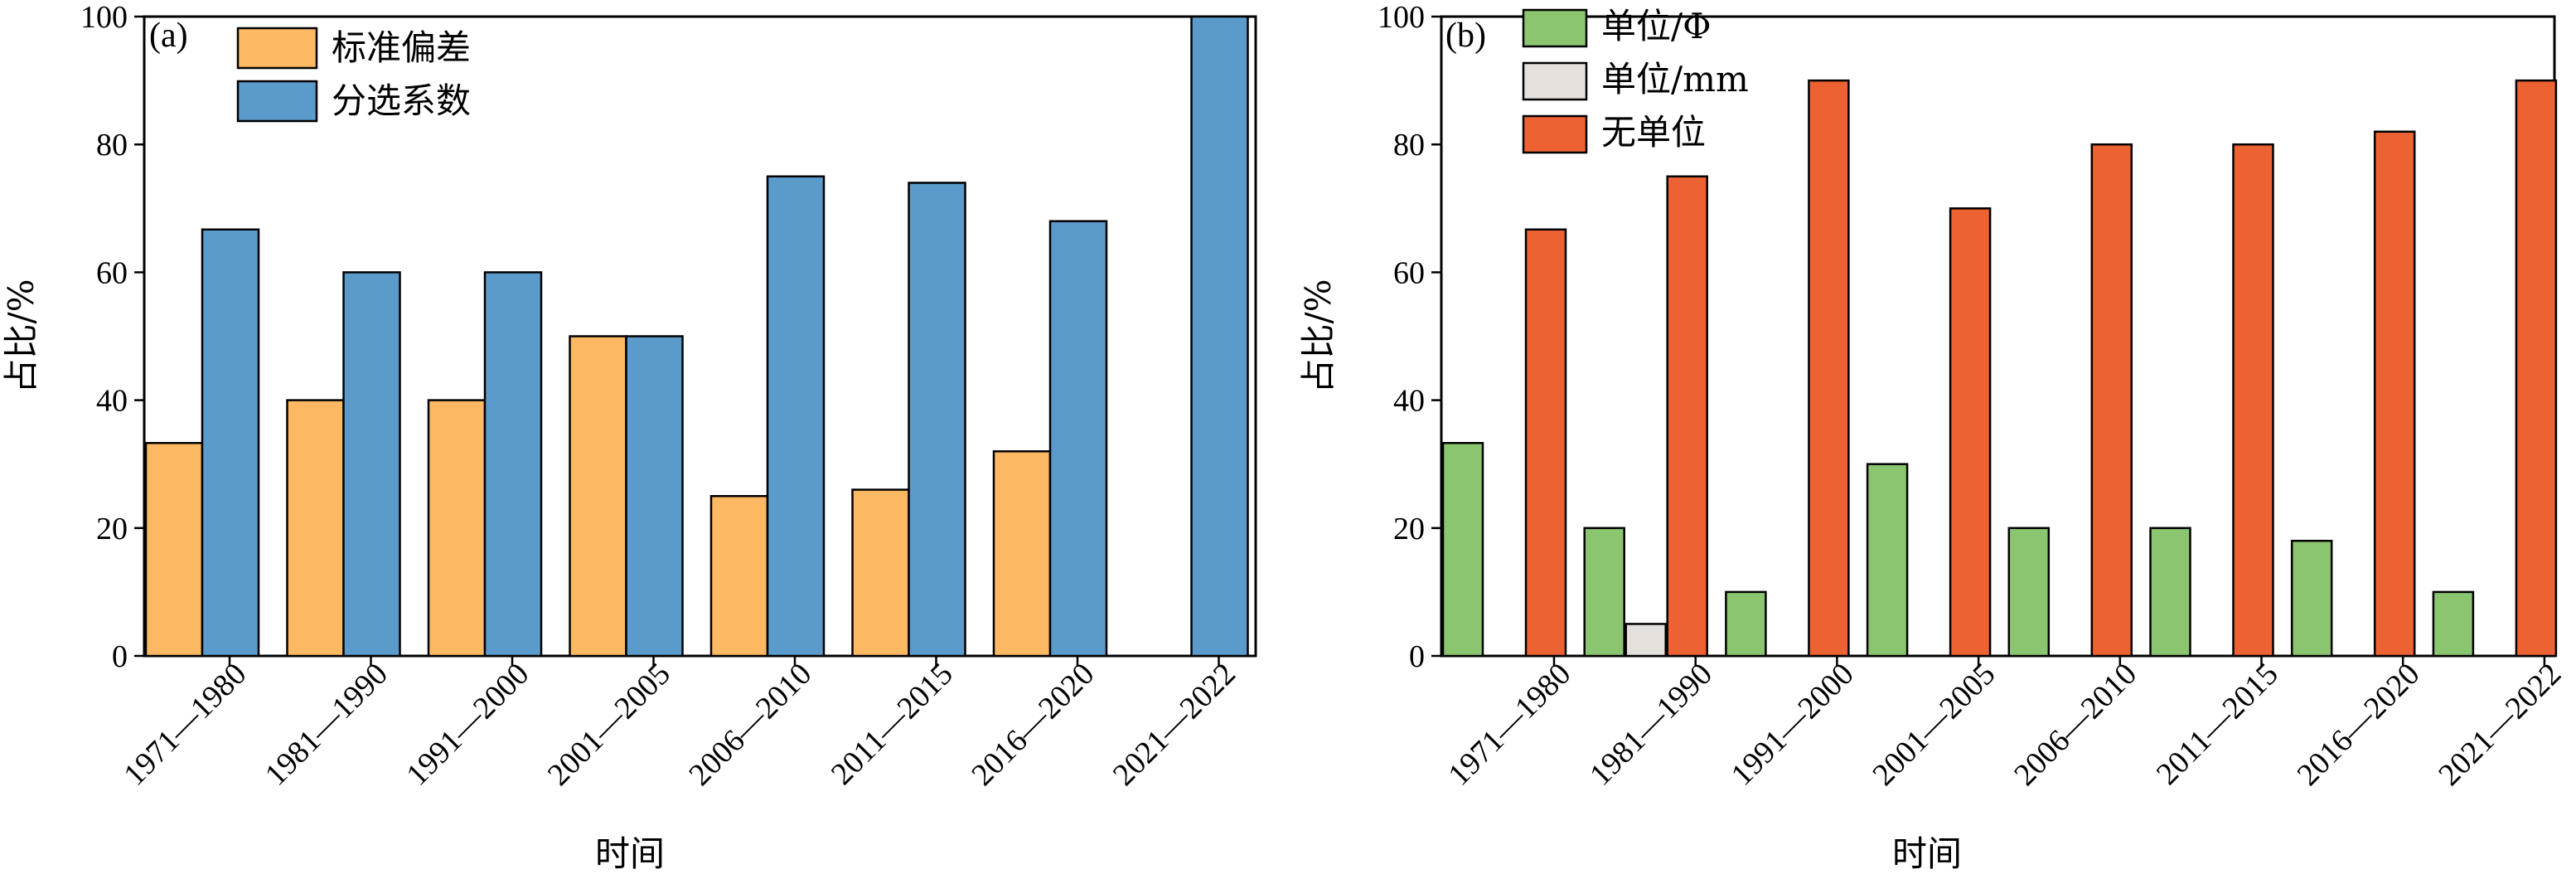 This screenshot has height=874, width=2576. I want to click on legend-label: 无单位, so click(1653, 132).